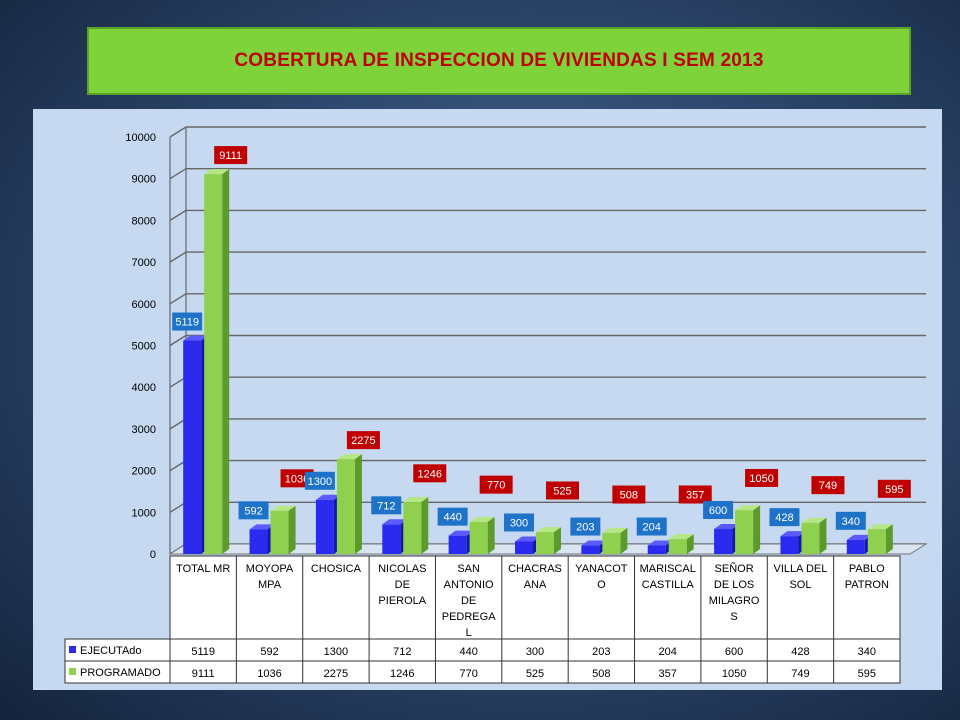 This screenshot has height=720, width=960. Describe the element at coordinates (629, 496) in the screenshot. I see `data-label-programado: 508` at that location.